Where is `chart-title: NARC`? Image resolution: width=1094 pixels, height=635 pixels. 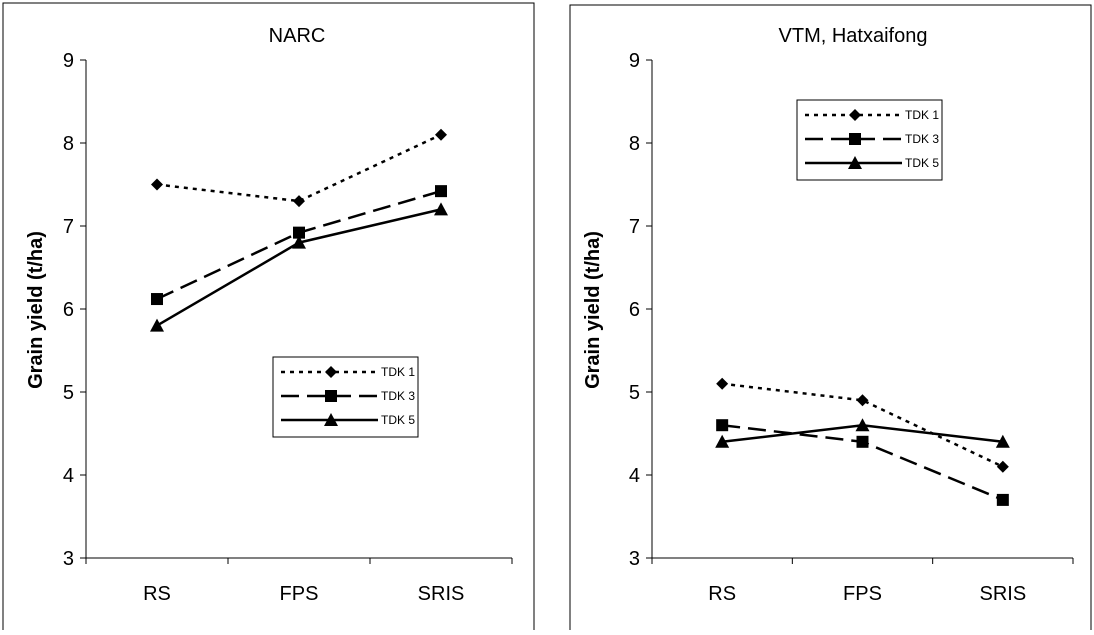 chart-title: NARC is located at coordinates (297, 36).